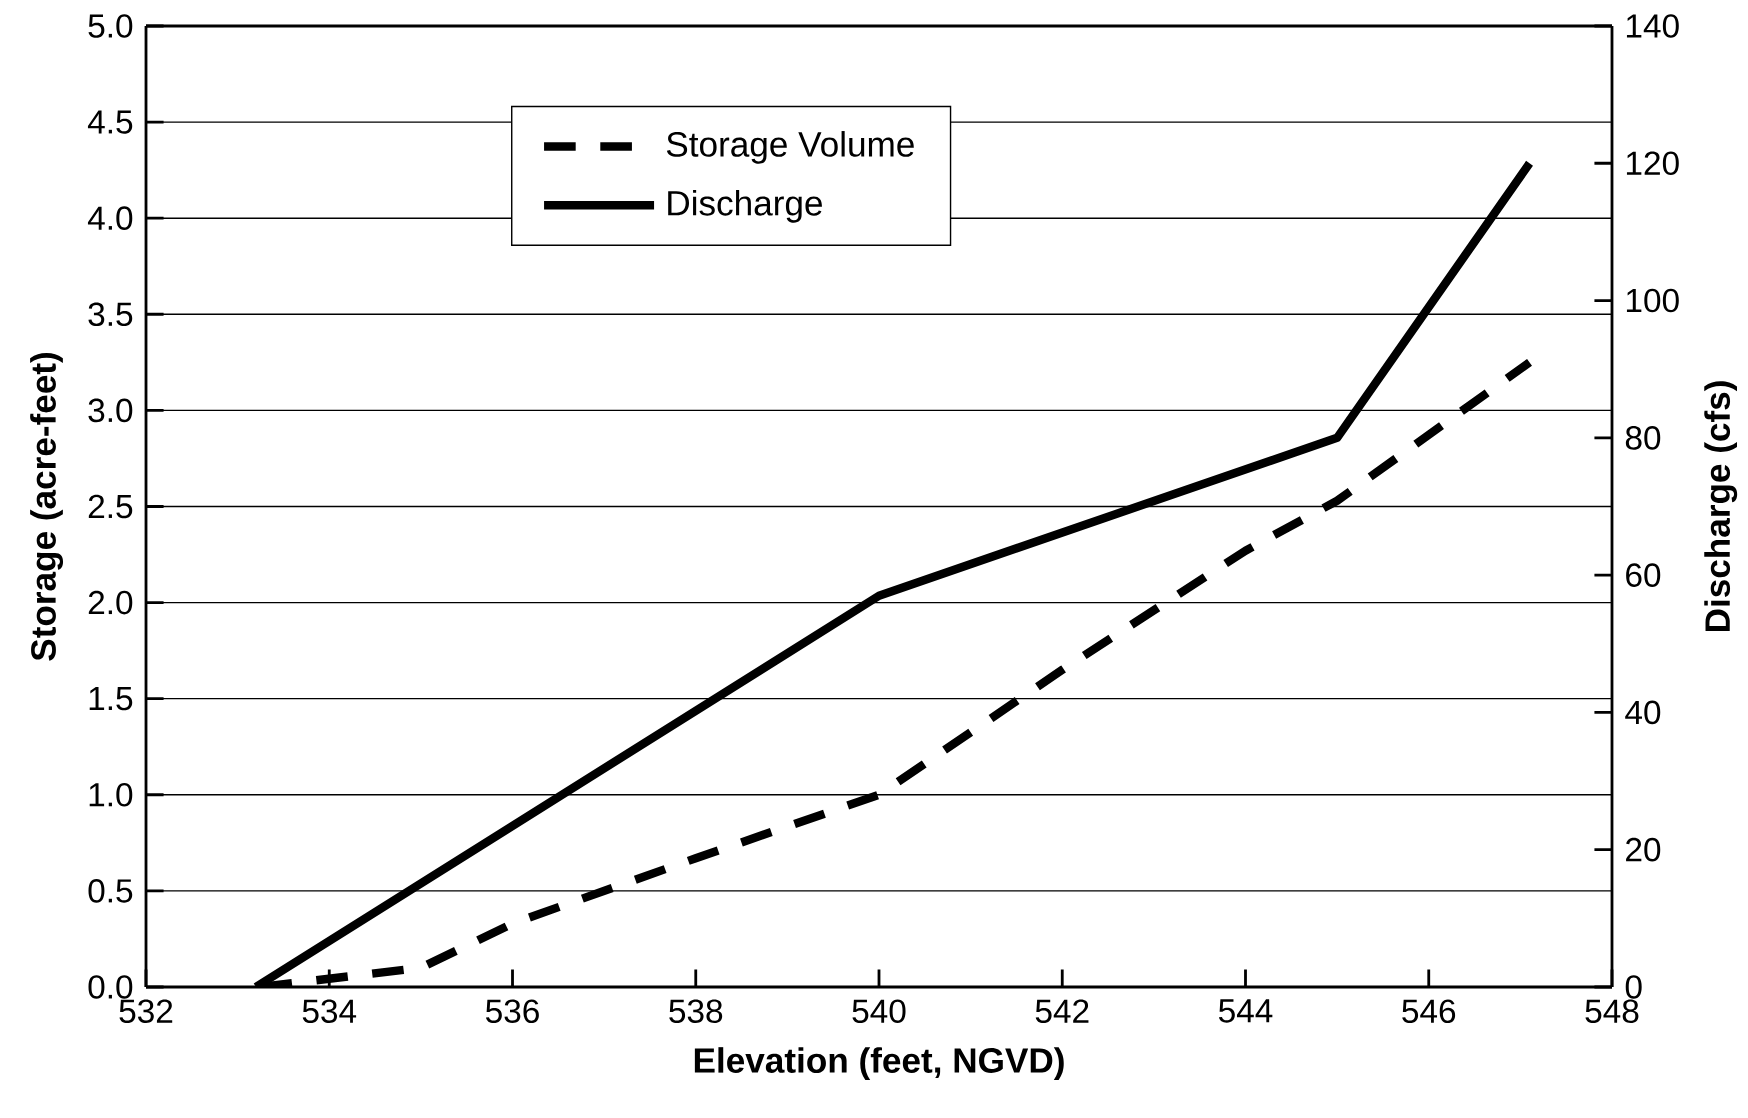 Image resolution: width=1748 pixels, height=1118 pixels. Describe the element at coordinates (1652, 26) in the screenshot. I see `y2-tick-label: 140` at that location.